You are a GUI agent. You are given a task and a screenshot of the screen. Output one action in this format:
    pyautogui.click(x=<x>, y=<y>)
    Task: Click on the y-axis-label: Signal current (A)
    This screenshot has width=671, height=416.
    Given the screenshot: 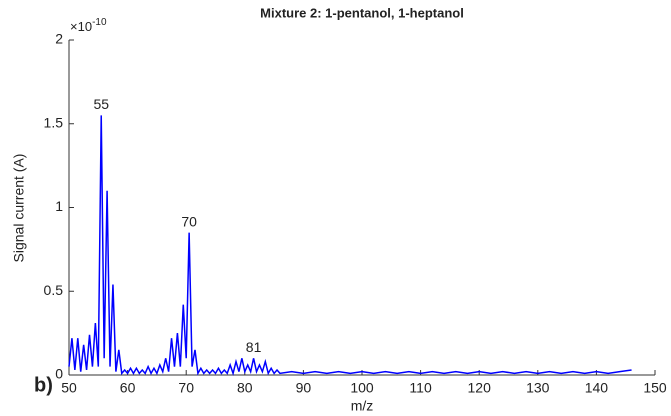 What is the action you would take?
    pyautogui.click(x=19, y=208)
    